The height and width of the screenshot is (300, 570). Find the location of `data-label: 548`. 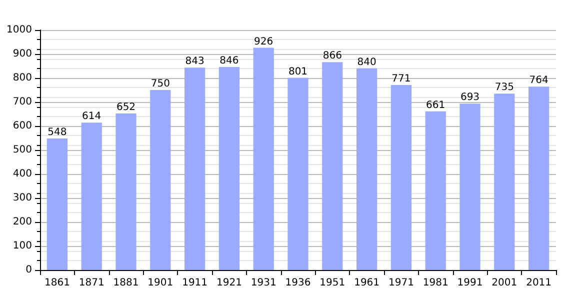

data-label: 548 is located at coordinates (57, 132).